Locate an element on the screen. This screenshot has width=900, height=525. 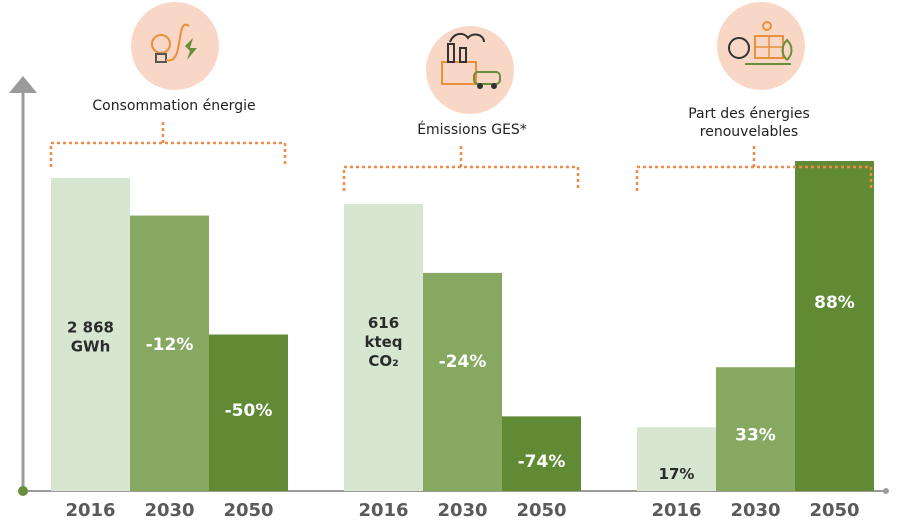
cable is located at coordinates (177, 42).